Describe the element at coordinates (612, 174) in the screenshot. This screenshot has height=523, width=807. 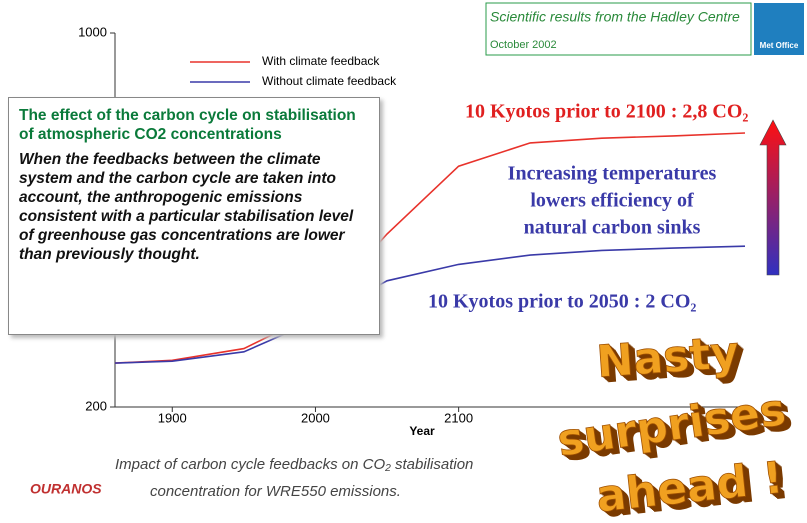
I see `annotation-middle: Increasing temperatures` at that location.